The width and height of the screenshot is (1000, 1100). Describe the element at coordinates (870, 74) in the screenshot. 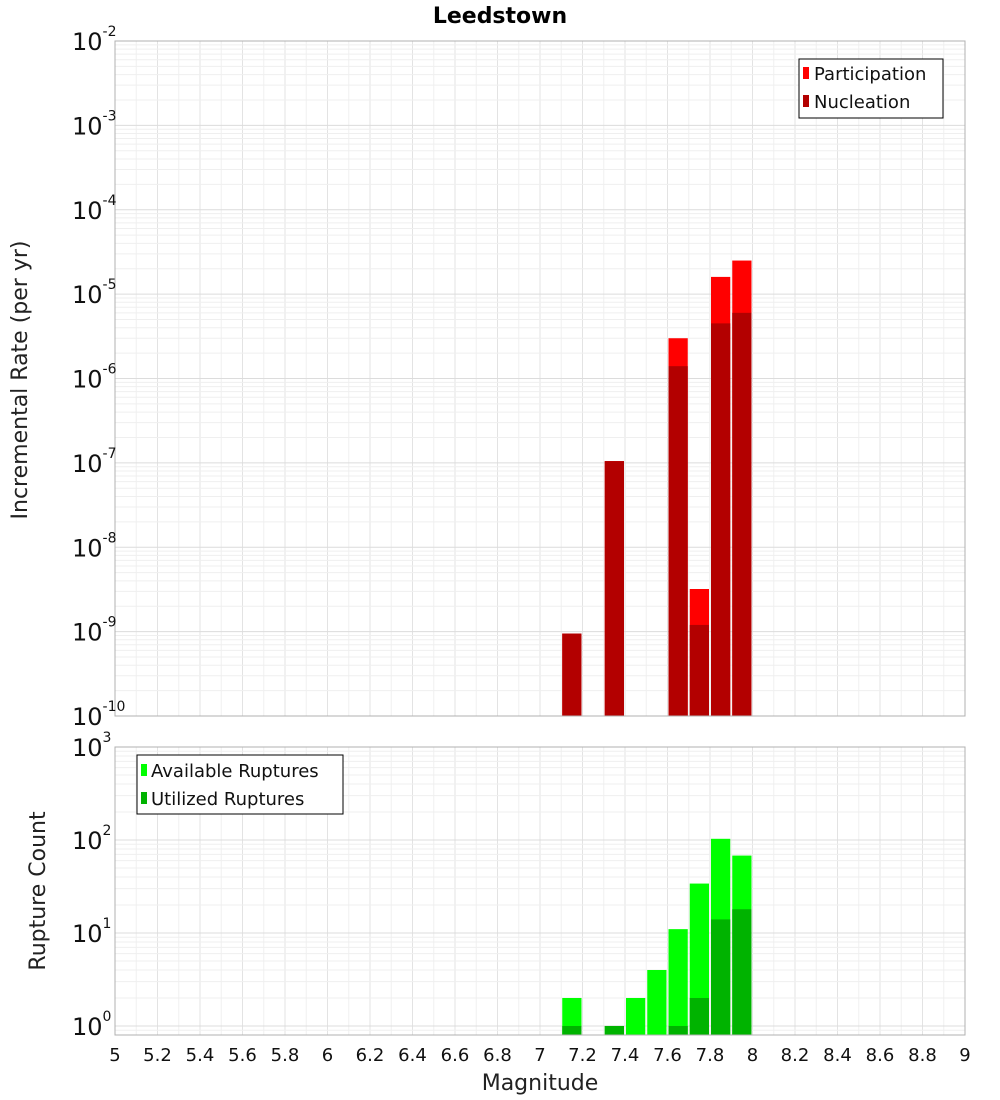

I see `legend-label-participation: Participation` at that location.